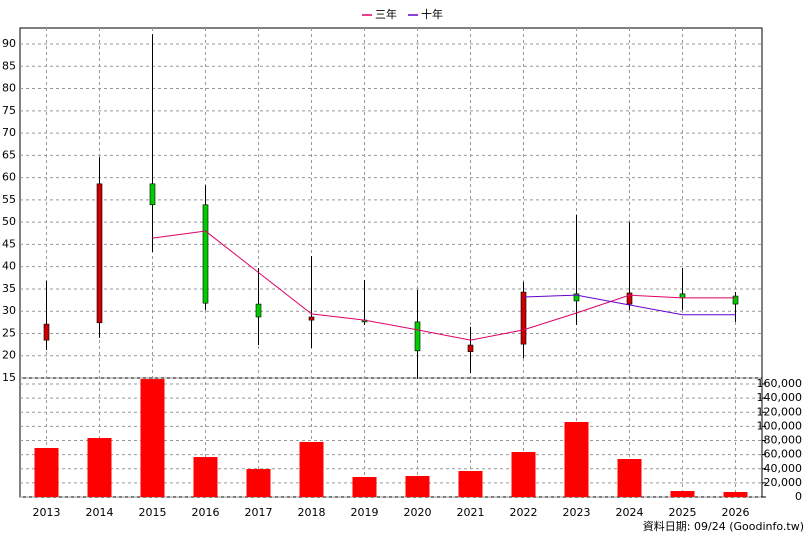 This screenshot has height=540, width=808. I want to click on y-tick-label: 30, so click(9, 310).